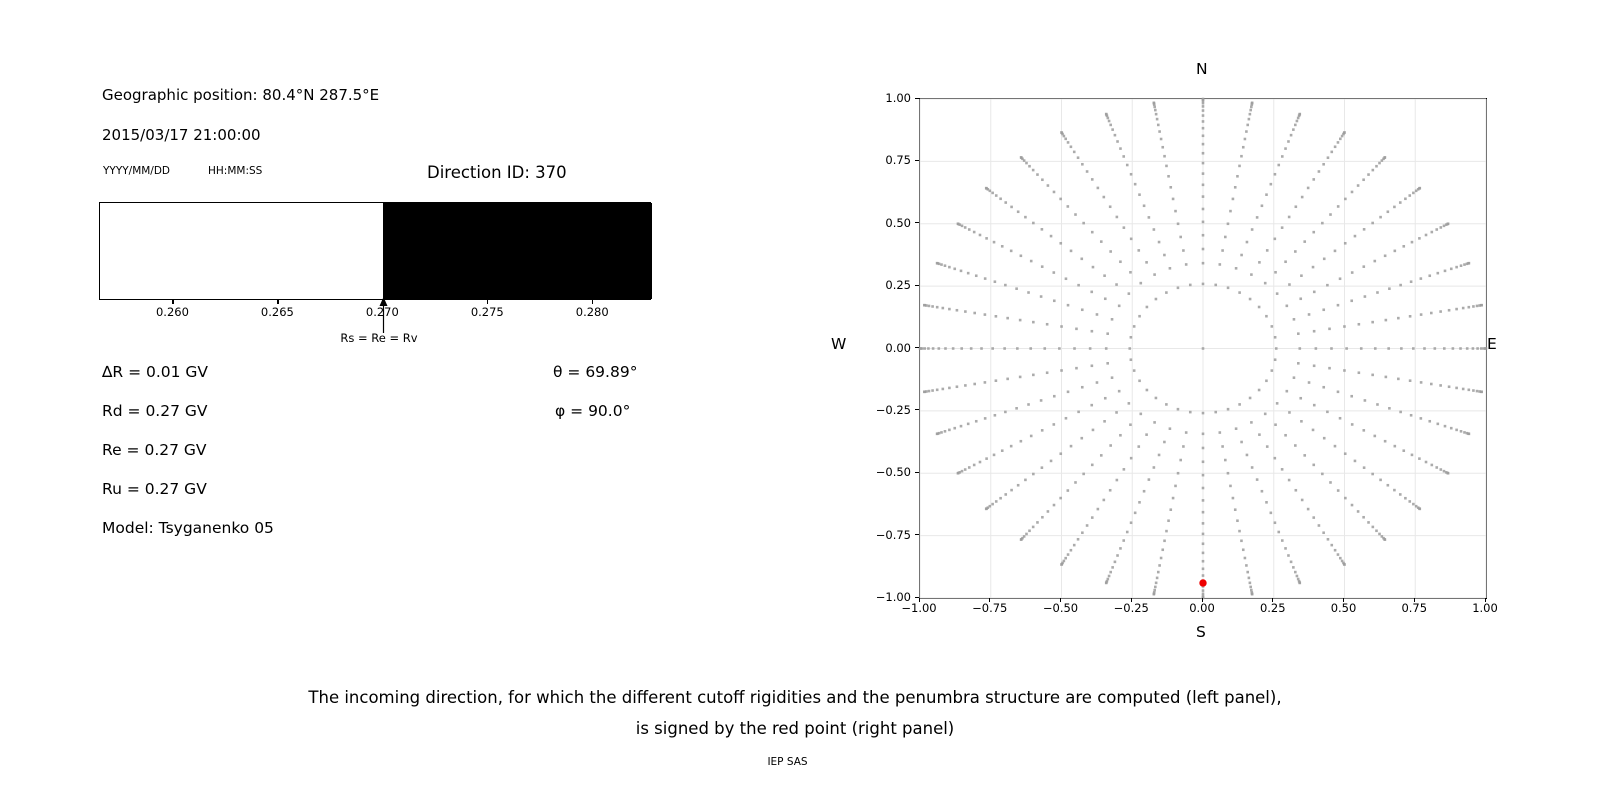  What do you see at coordinates (1414, 608) in the screenshot?
I see `x-tick-label: 0.75` at bounding box center [1414, 608].